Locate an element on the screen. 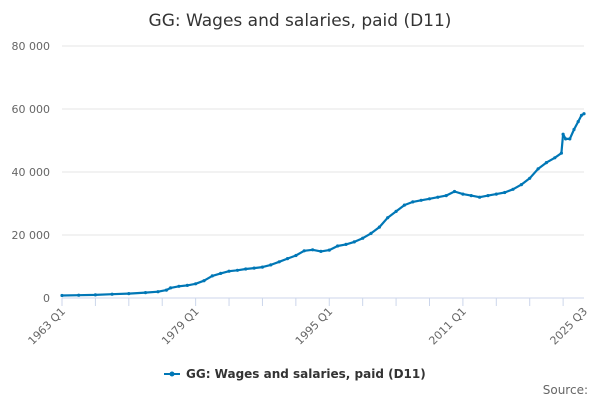 The height and width of the screenshot is (400, 600). x-tick-label: 2011 Q1 is located at coordinates (447, 326).